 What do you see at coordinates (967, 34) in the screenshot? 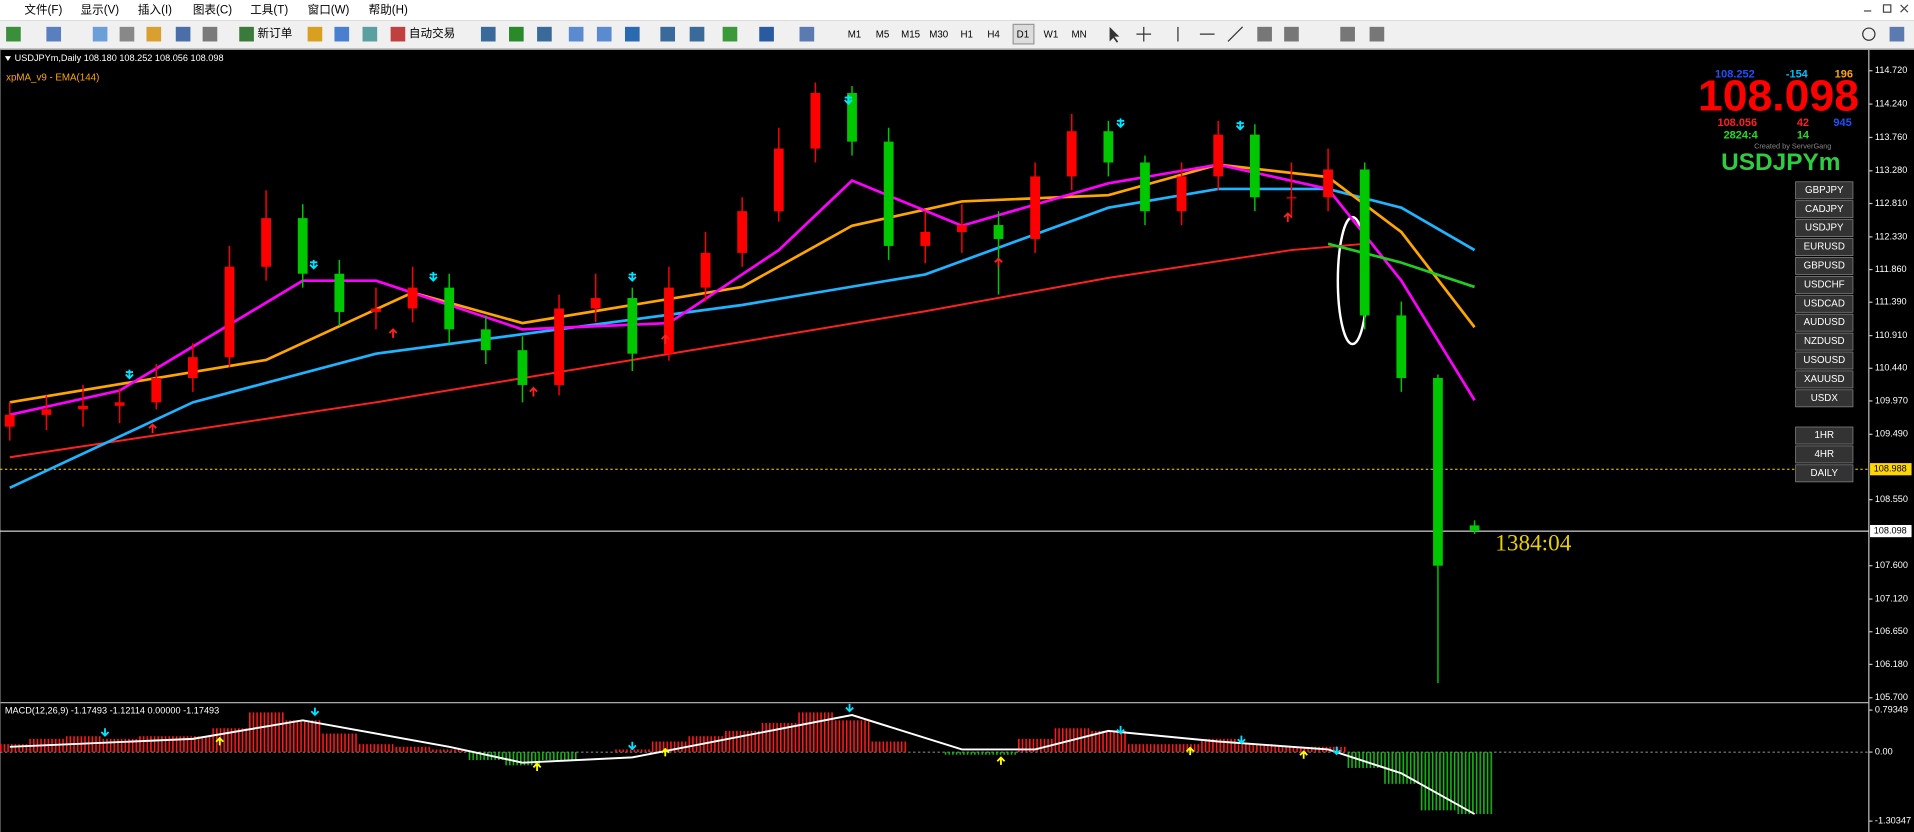
I see `timeframe-button: H1` at bounding box center [967, 34].